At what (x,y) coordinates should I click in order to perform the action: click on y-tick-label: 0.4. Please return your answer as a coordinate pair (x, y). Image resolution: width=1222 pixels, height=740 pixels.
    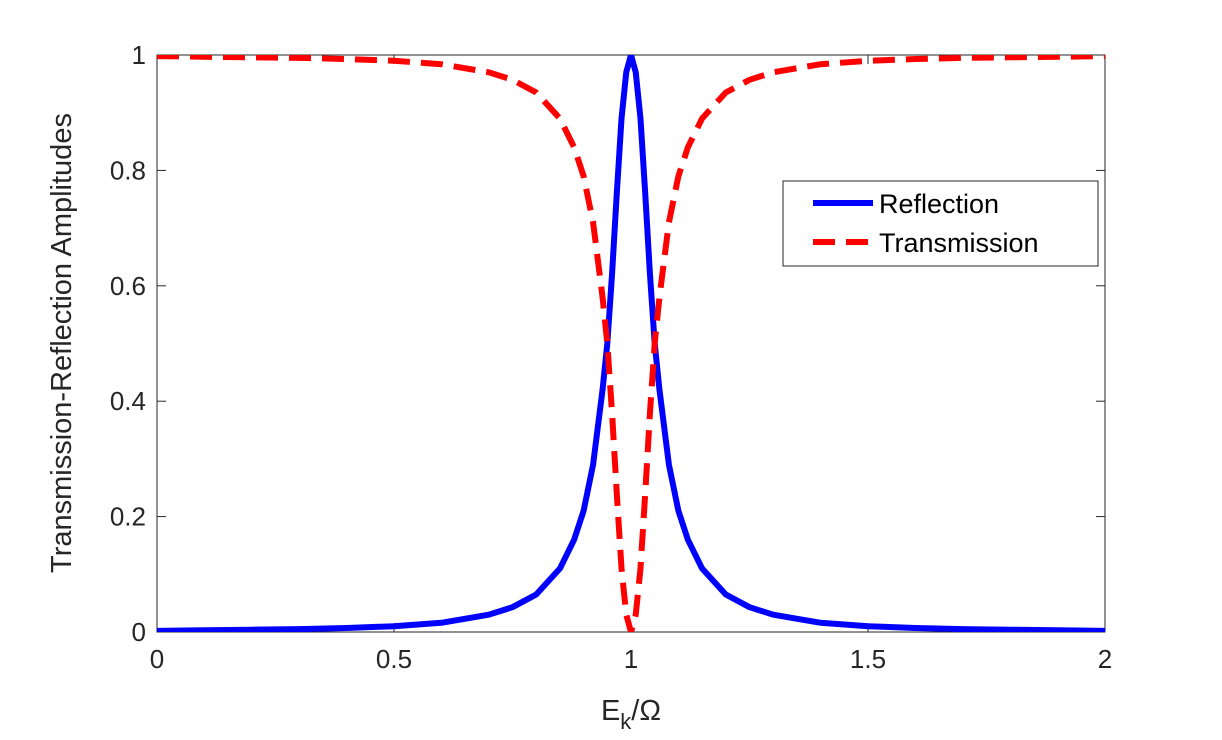
    Looking at the image, I should click on (128, 401).